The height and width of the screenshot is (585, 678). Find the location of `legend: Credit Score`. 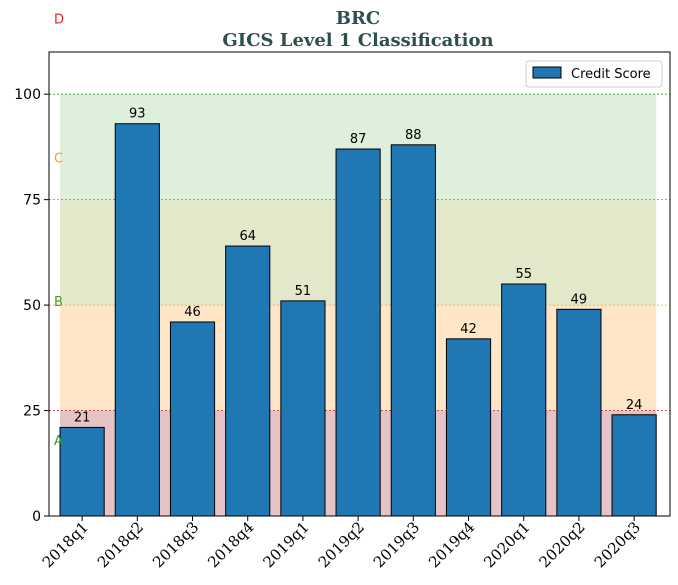

legend: Credit Score is located at coordinates (594, 74).